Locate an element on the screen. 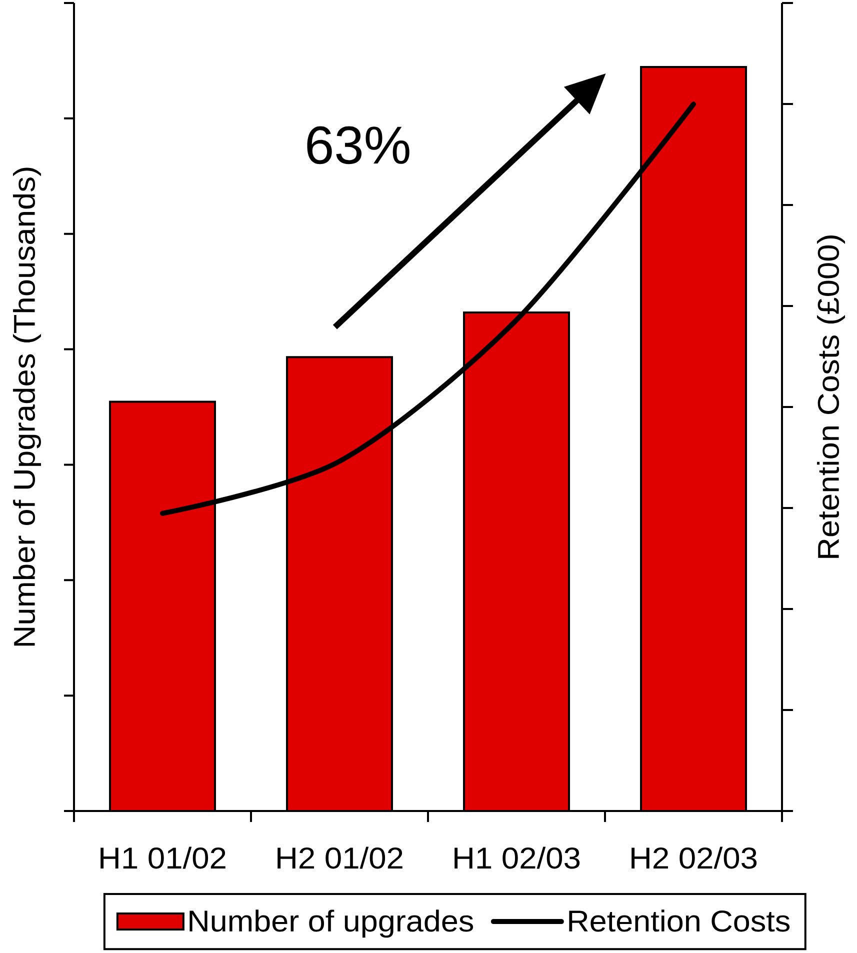 The image size is (857, 953). x-tick-label: H2 01/02 is located at coordinates (340, 857).